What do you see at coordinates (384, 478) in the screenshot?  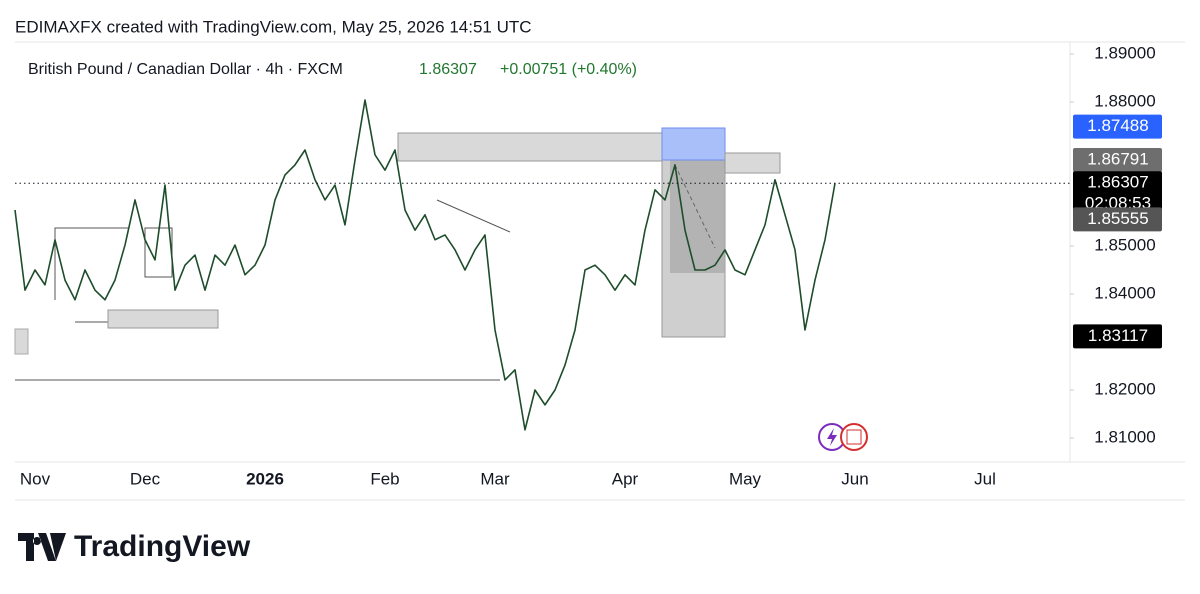 I see `x-tick-label: Feb` at bounding box center [384, 478].